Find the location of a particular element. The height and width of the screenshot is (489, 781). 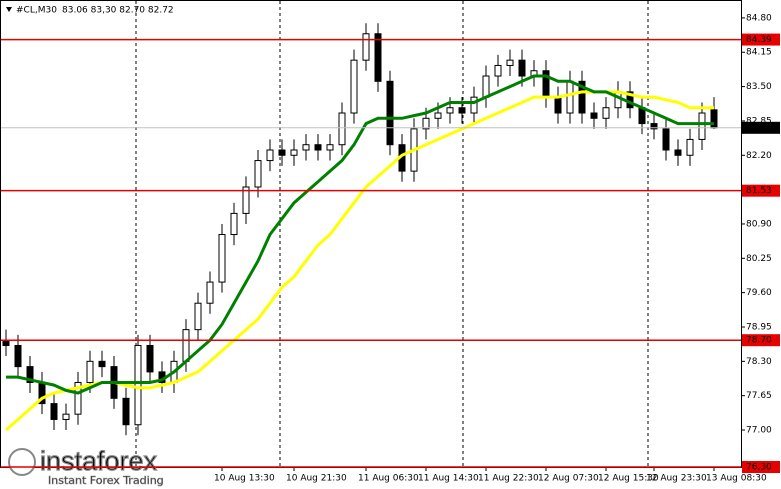

level-label: 78.70 is located at coordinates (759, 341).